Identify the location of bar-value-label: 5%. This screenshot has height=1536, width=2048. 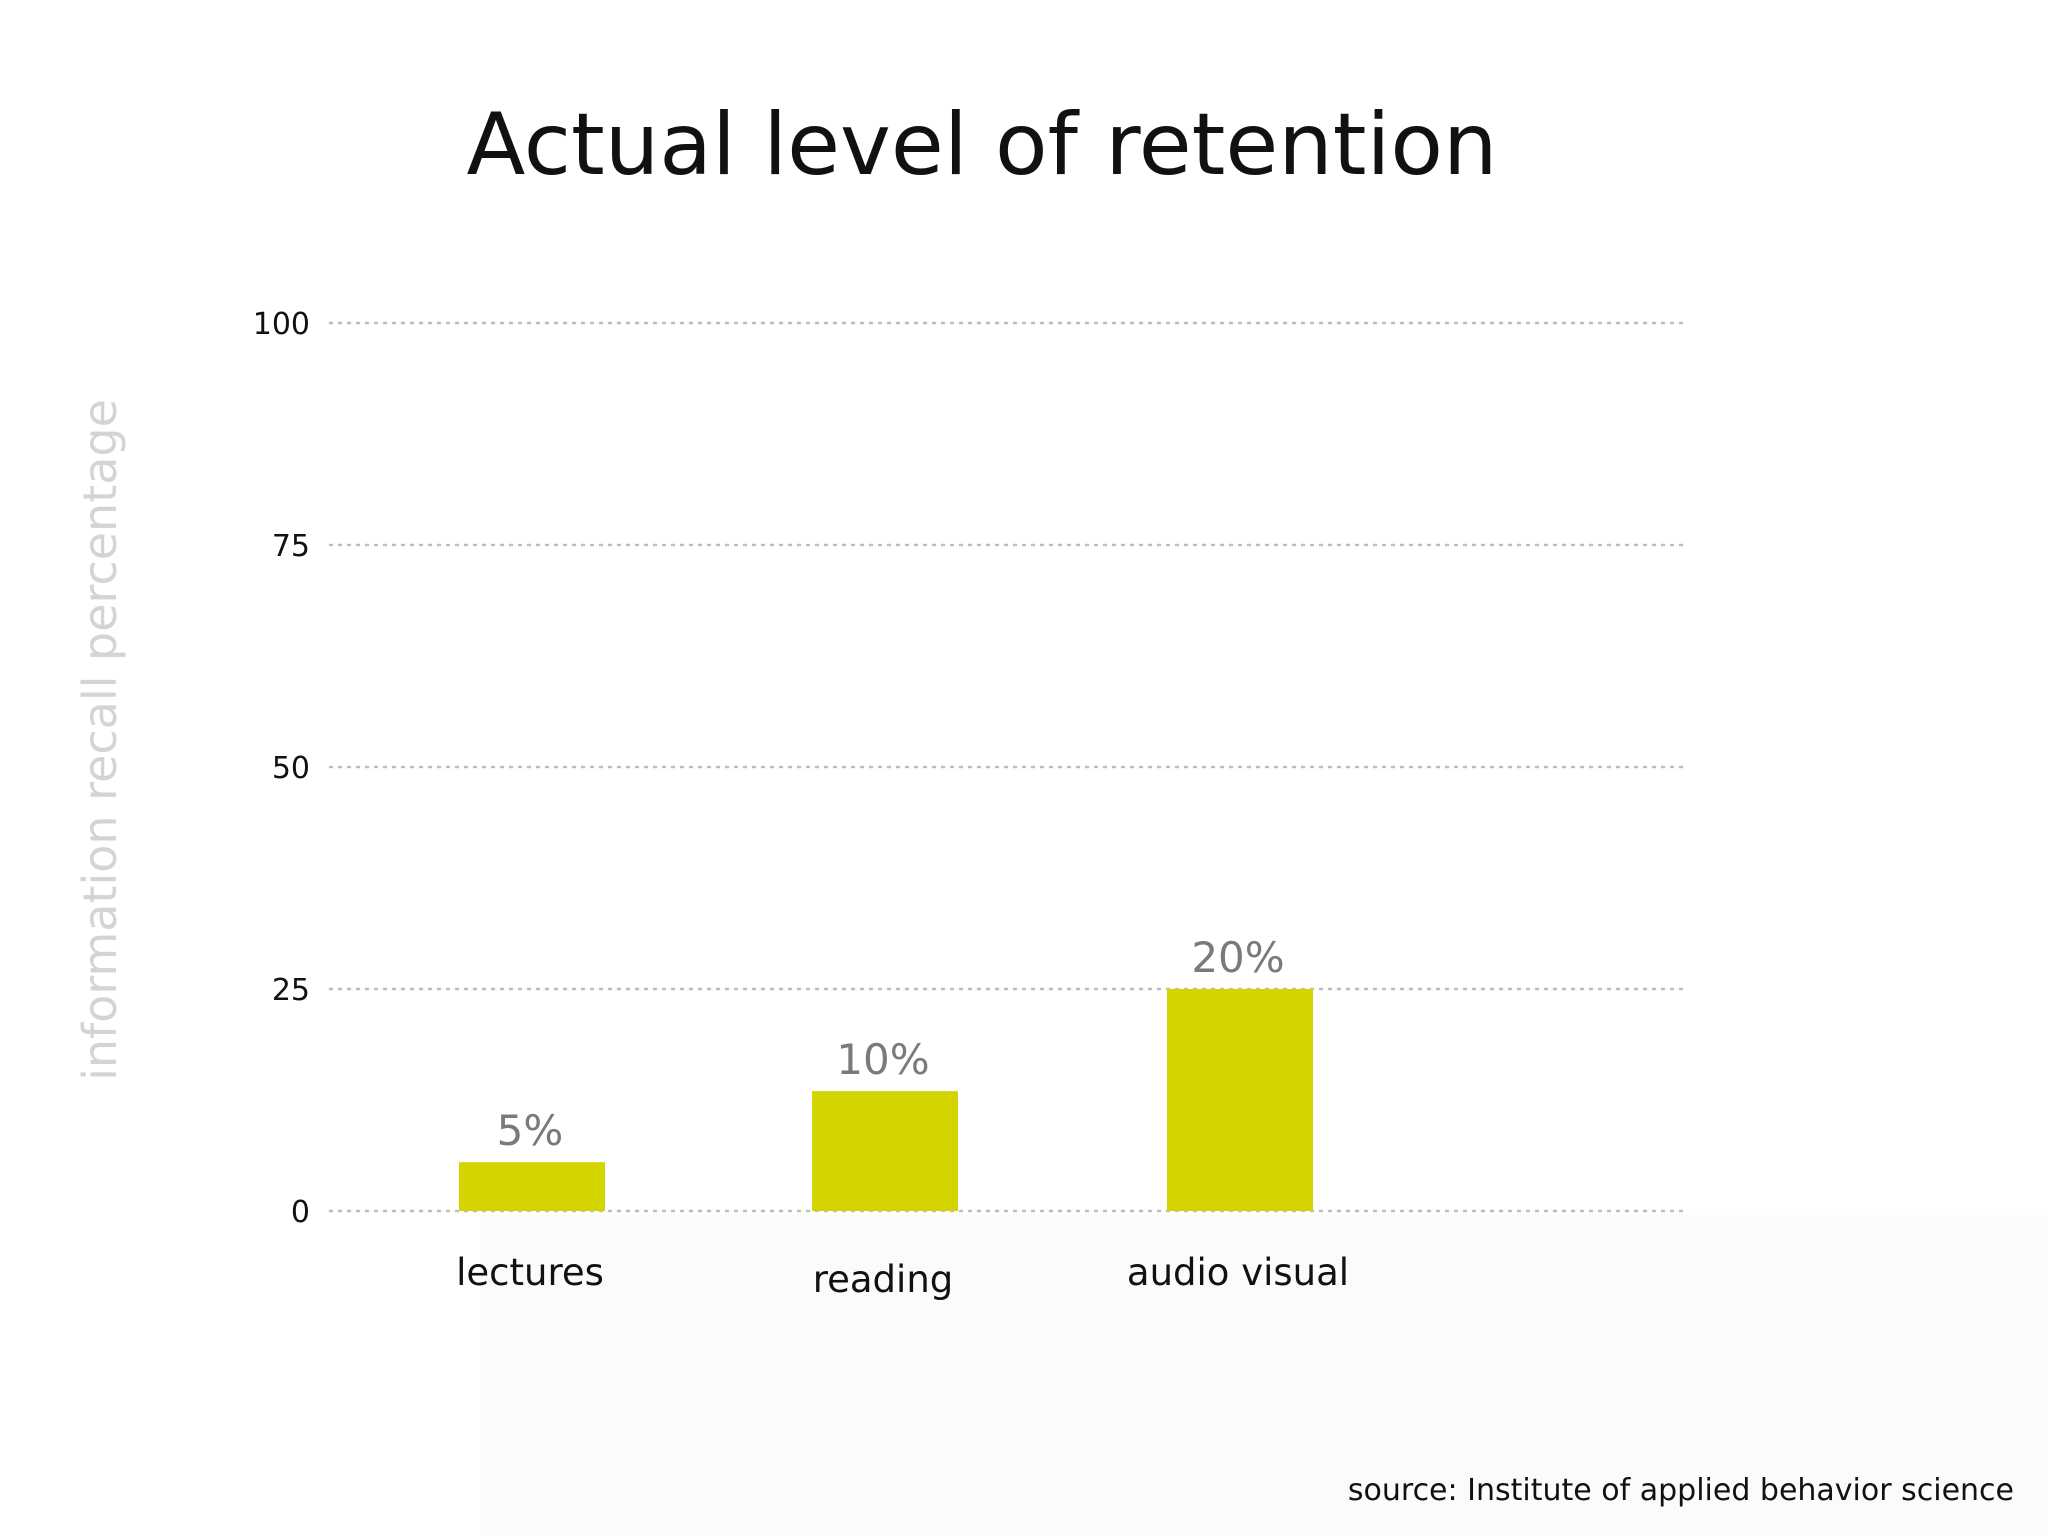
(530, 1130).